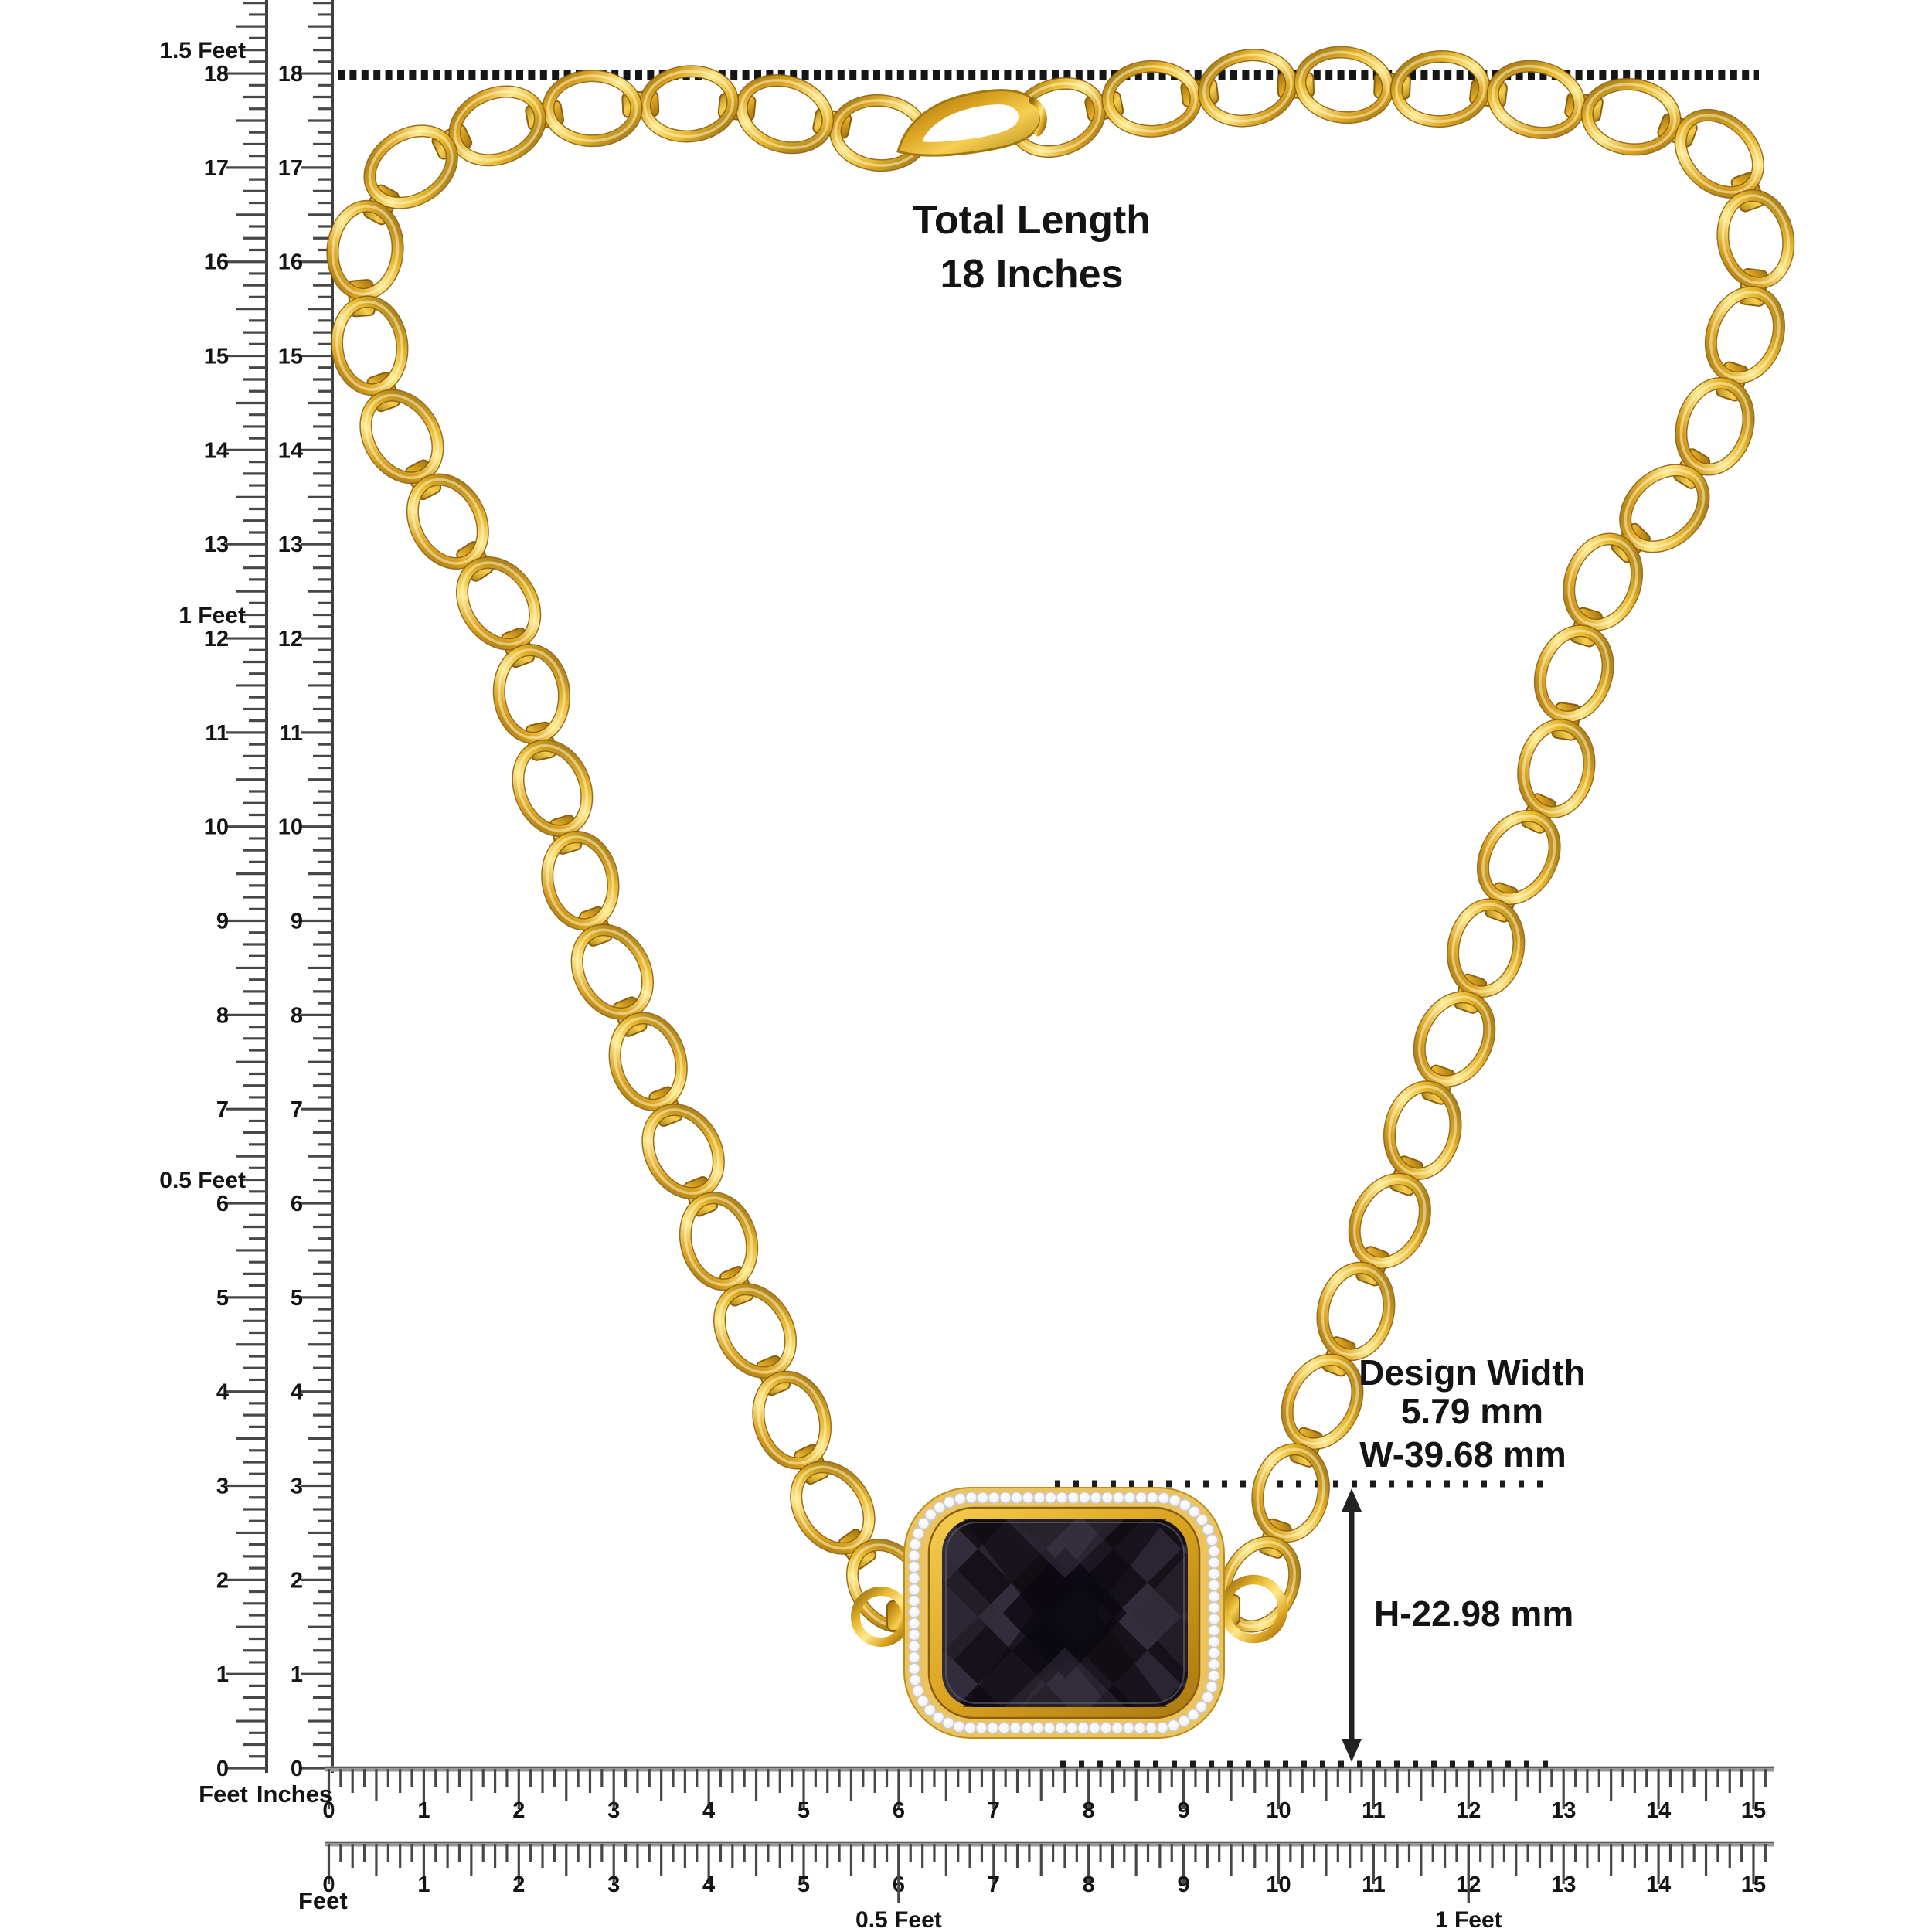 The image size is (1932, 1932). I want to click on horizontal-feet-unit-label: Feet, so click(323, 1900).